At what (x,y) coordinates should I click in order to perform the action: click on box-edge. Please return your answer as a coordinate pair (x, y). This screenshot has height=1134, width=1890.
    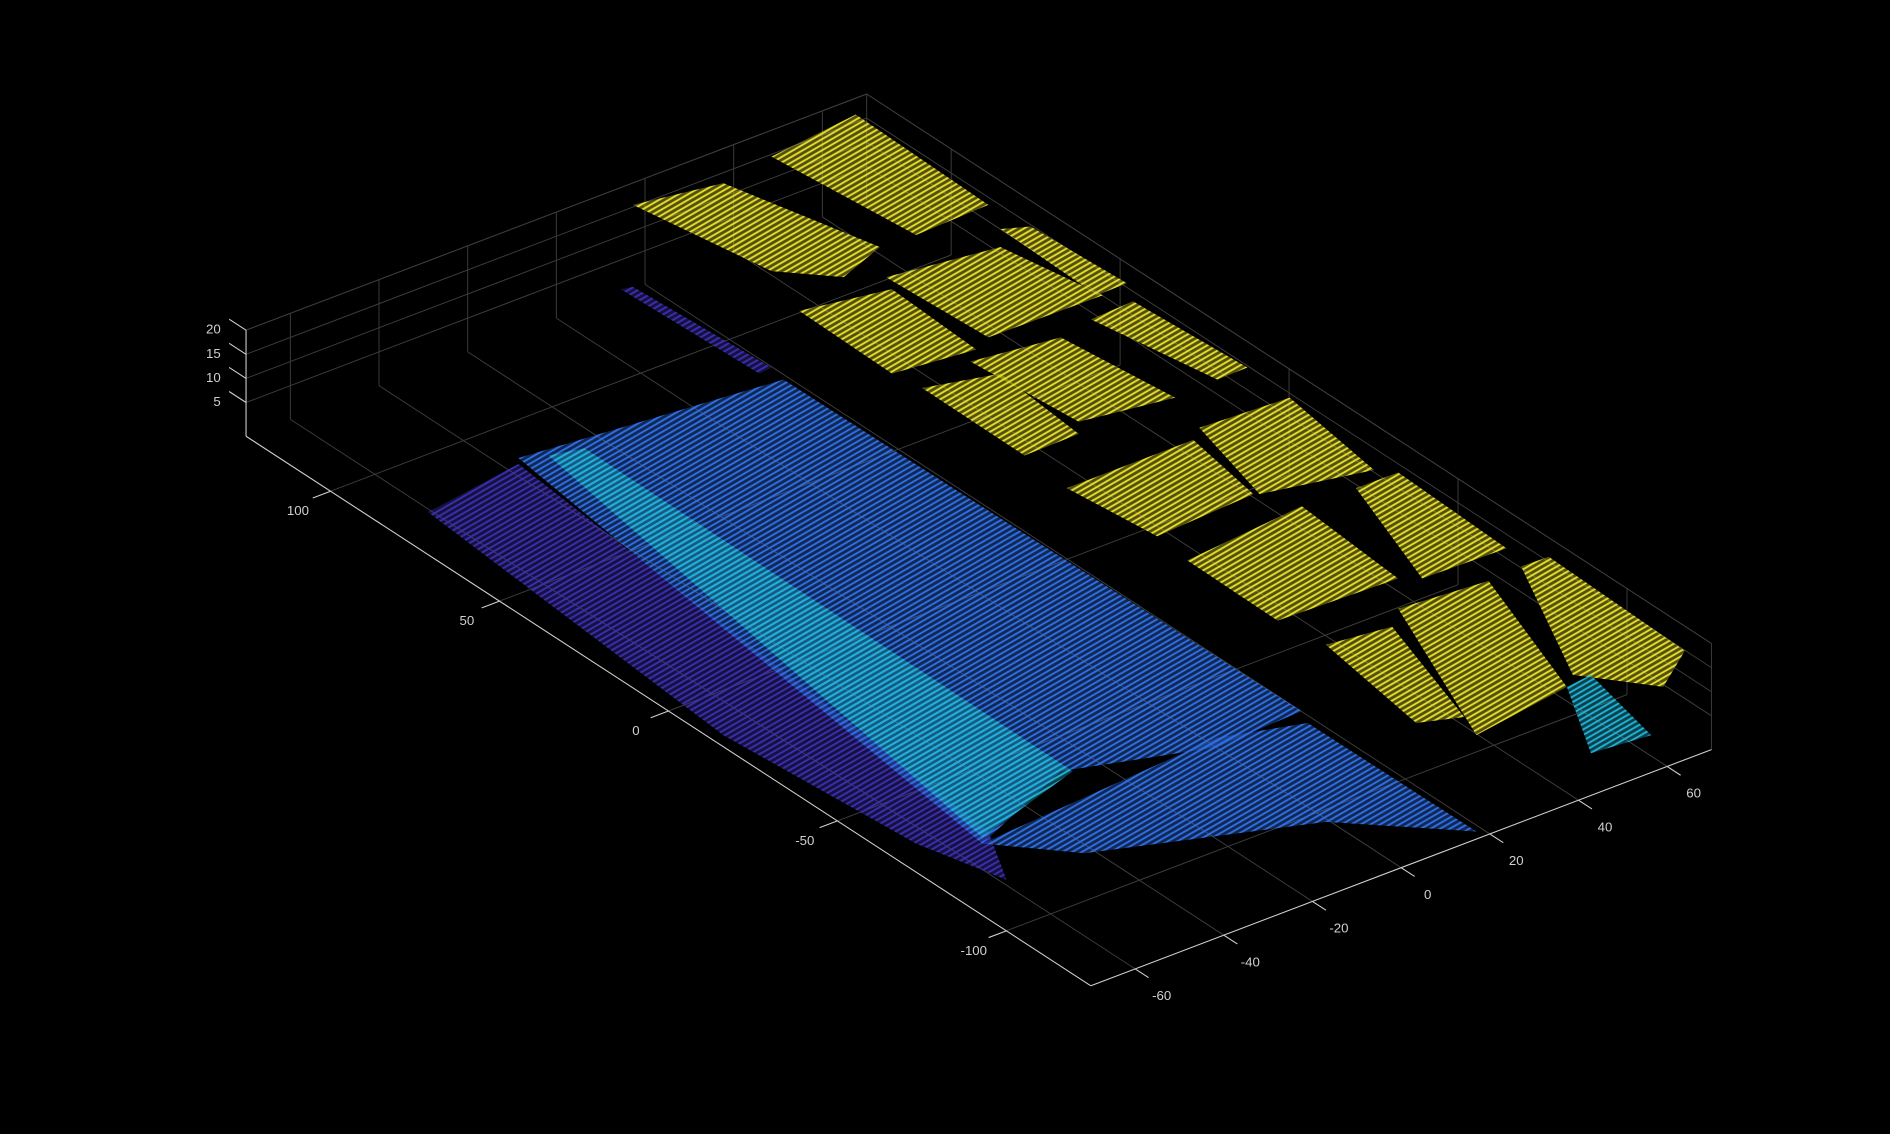
    Looking at the image, I should click on (556, 212).